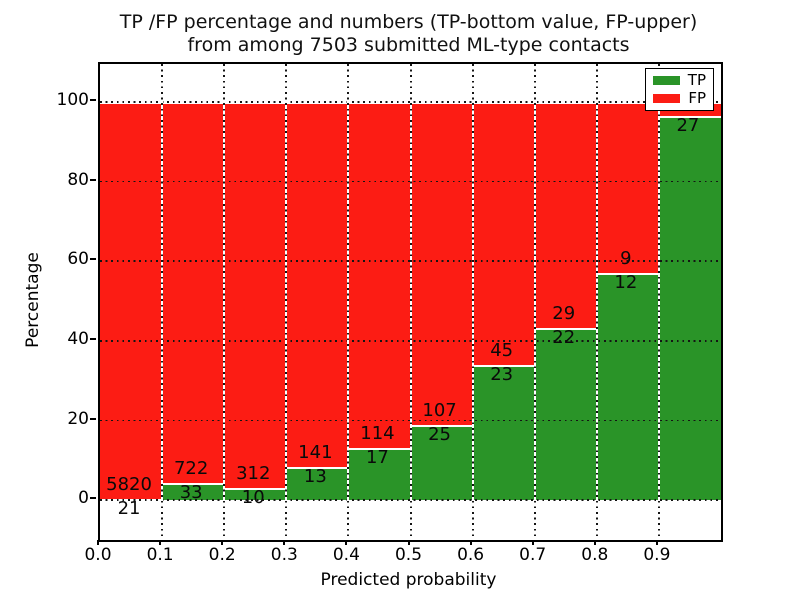  I want to click on legend-label: TP, so click(696, 80).